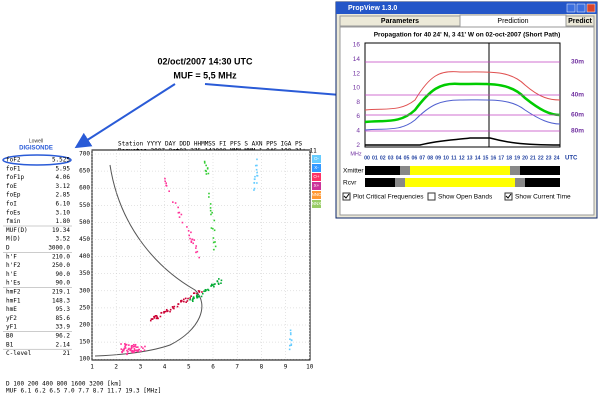  I want to click on minimize-button, so click(571, 8).